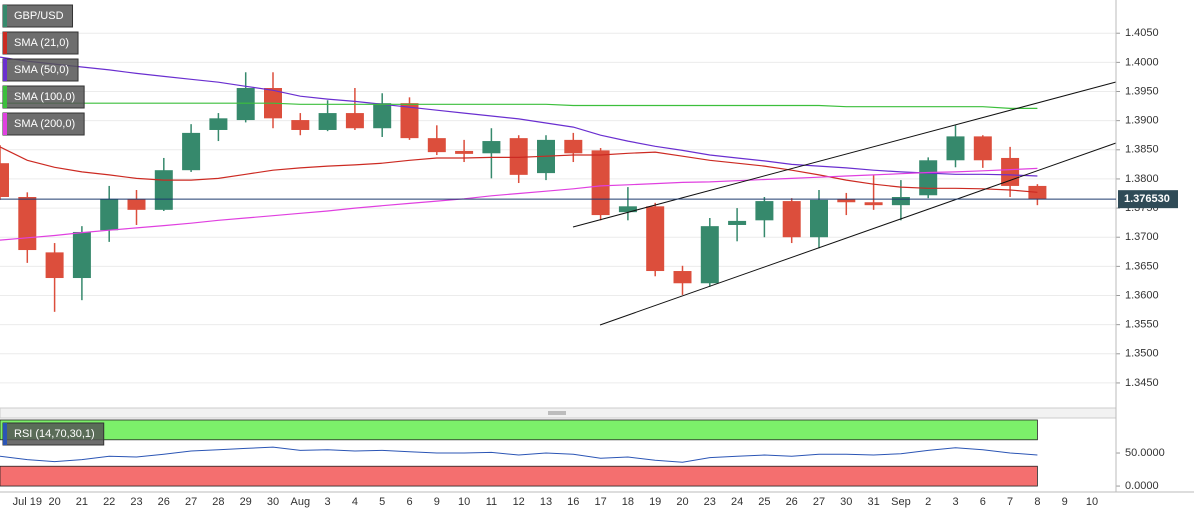 Image resolution: width=1194 pixels, height=513 pixels. Describe the element at coordinates (519, 502) in the screenshot. I see `x-tick-label: 12` at that location.